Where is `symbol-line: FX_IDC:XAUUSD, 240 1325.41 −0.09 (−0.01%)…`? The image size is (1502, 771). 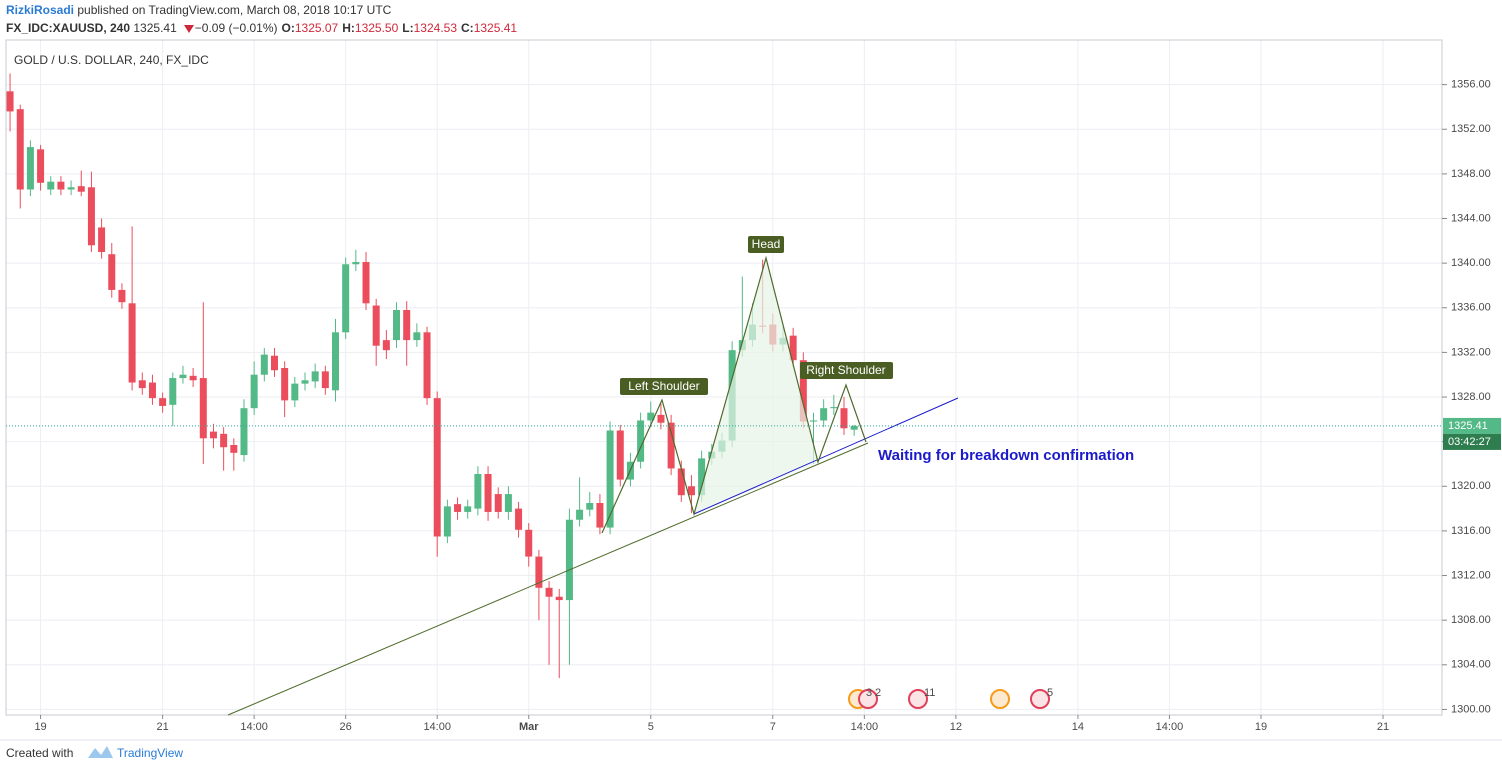 symbol-line: FX_IDC:XAUUSD, 240 1325.41 −0.09 (−0.01%)… is located at coordinates (261, 28).